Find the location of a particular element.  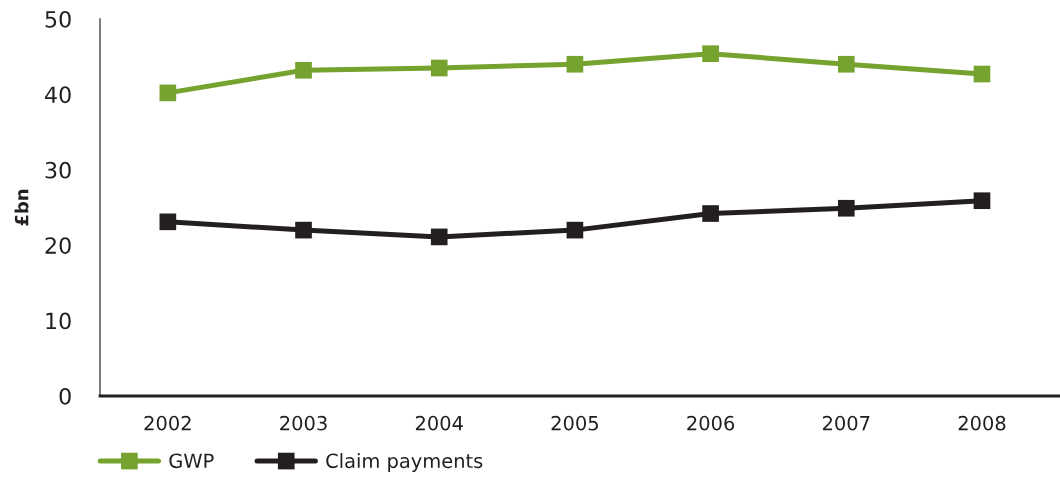

legend-label: GWP is located at coordinates (191, 461).